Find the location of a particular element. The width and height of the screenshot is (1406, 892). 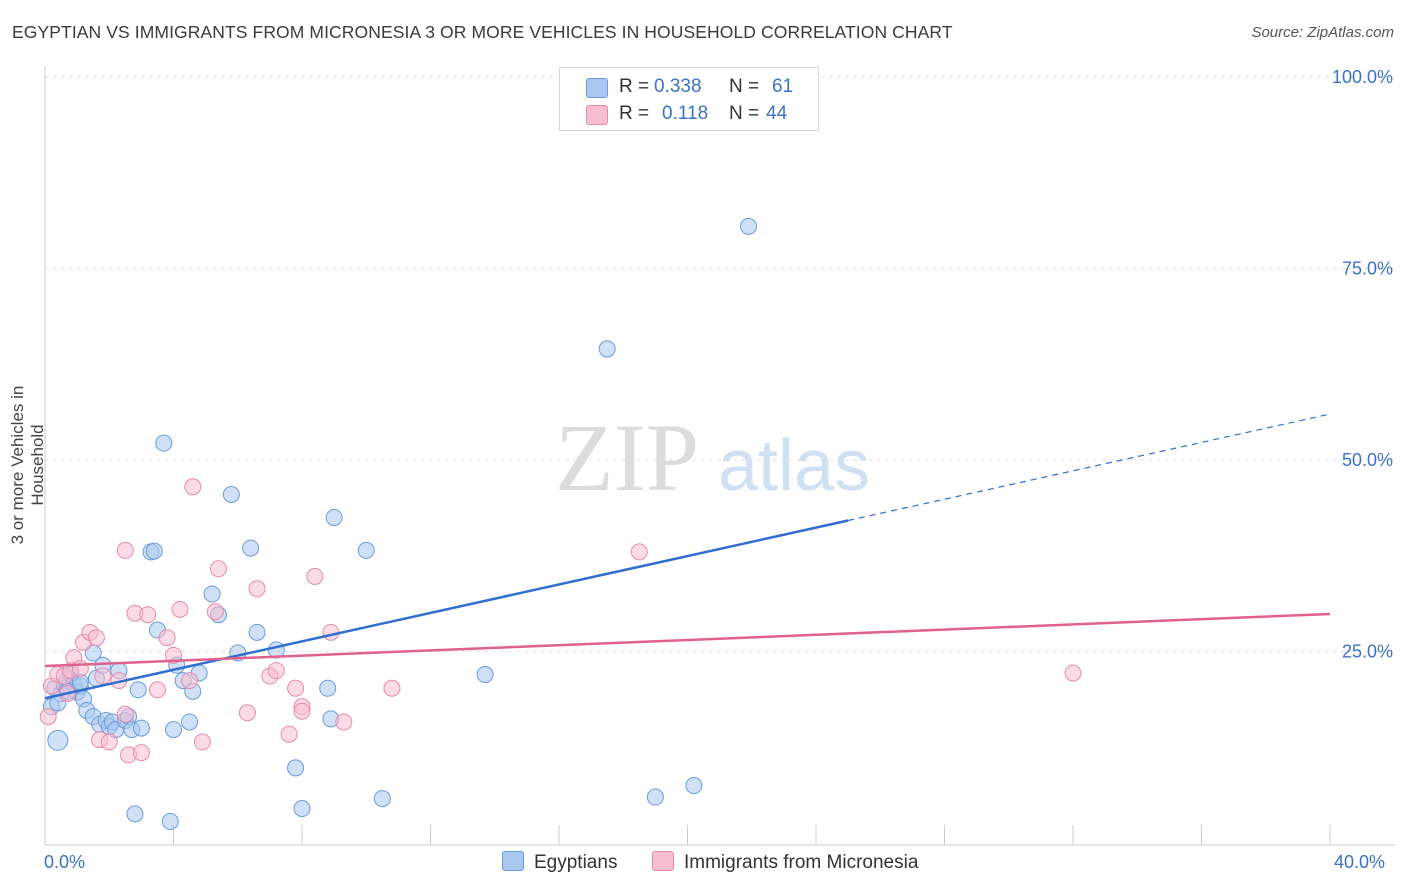

bottom-legend-swatch-egyptians is located at coordinates (513, 861).